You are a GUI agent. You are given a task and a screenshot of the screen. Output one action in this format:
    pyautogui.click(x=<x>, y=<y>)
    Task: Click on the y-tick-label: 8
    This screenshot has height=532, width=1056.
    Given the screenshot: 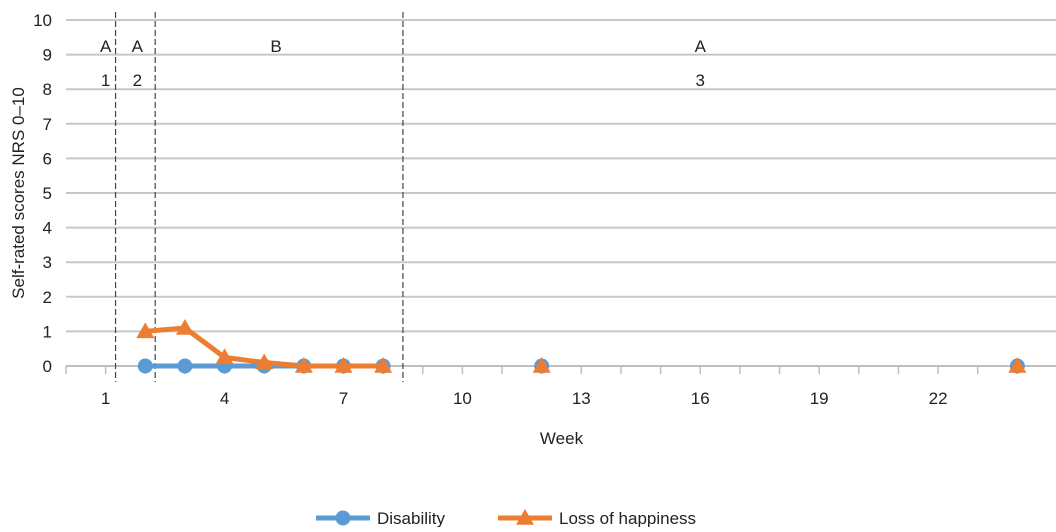 What is the action you would take?
    pyautogui.click(x=47, y=89)
    